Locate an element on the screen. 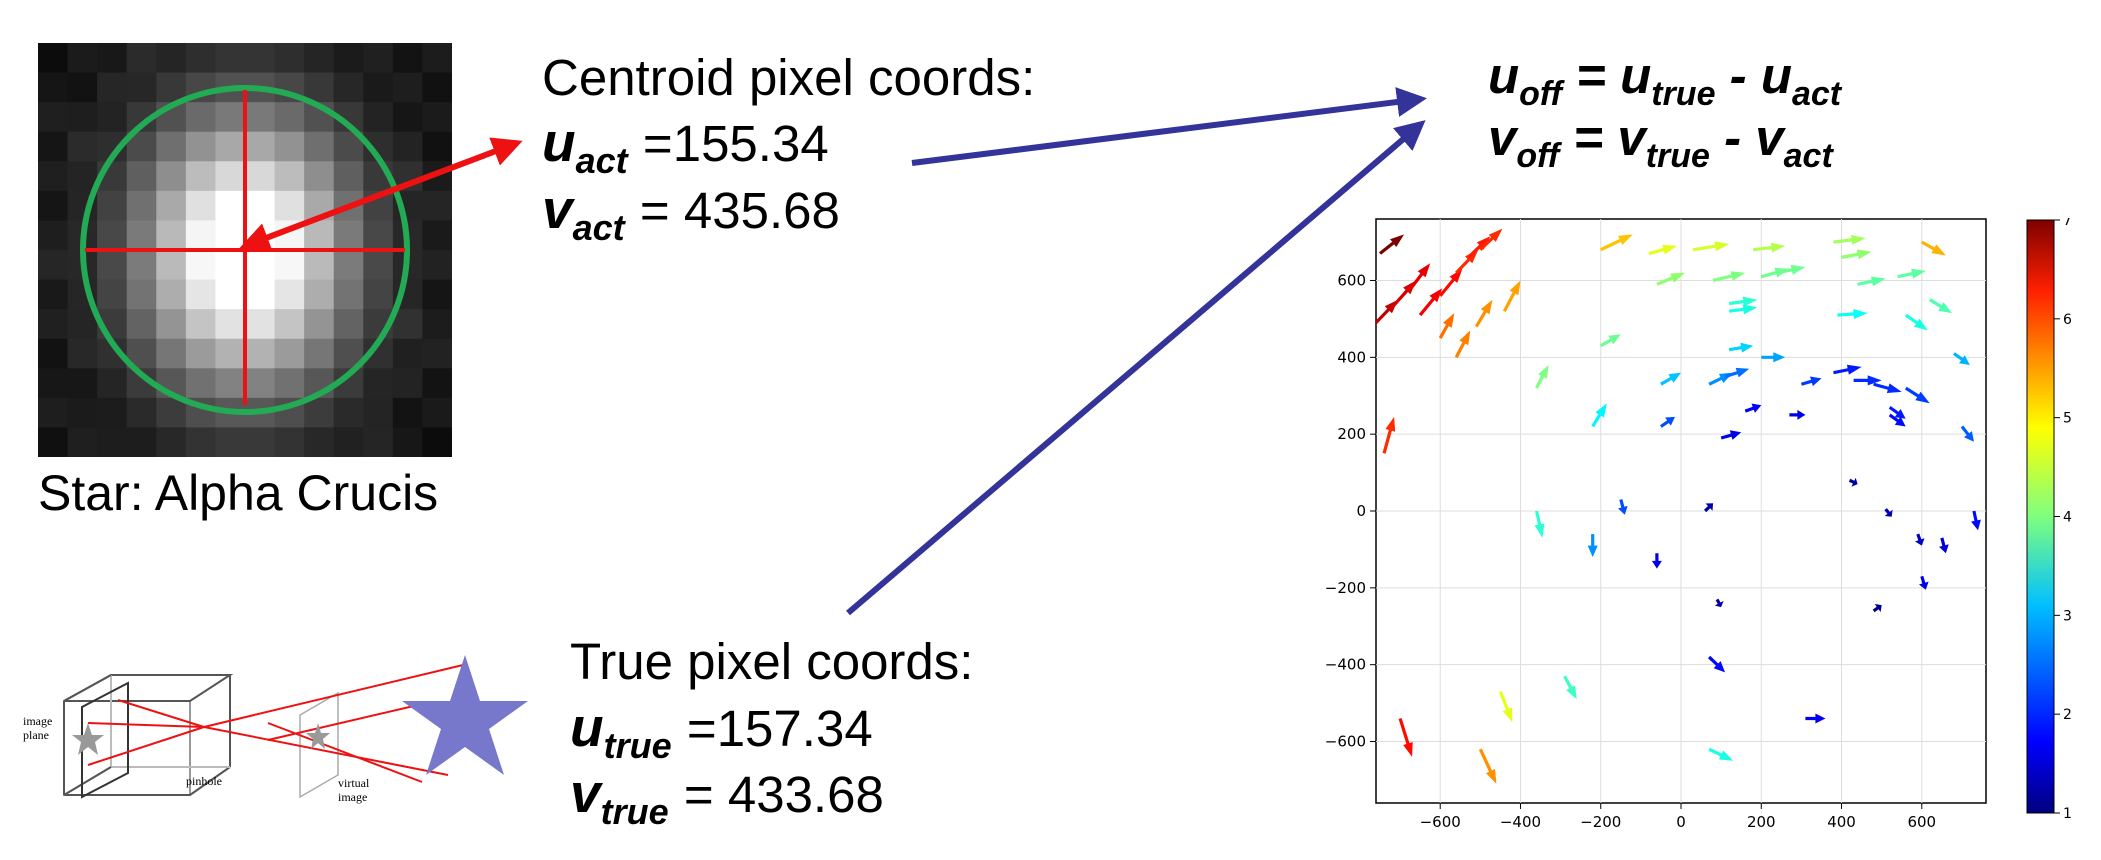 The height and width of the screenshot is (860, 2101). virtual-image-label: virtual is located at coordinates (354, 783).